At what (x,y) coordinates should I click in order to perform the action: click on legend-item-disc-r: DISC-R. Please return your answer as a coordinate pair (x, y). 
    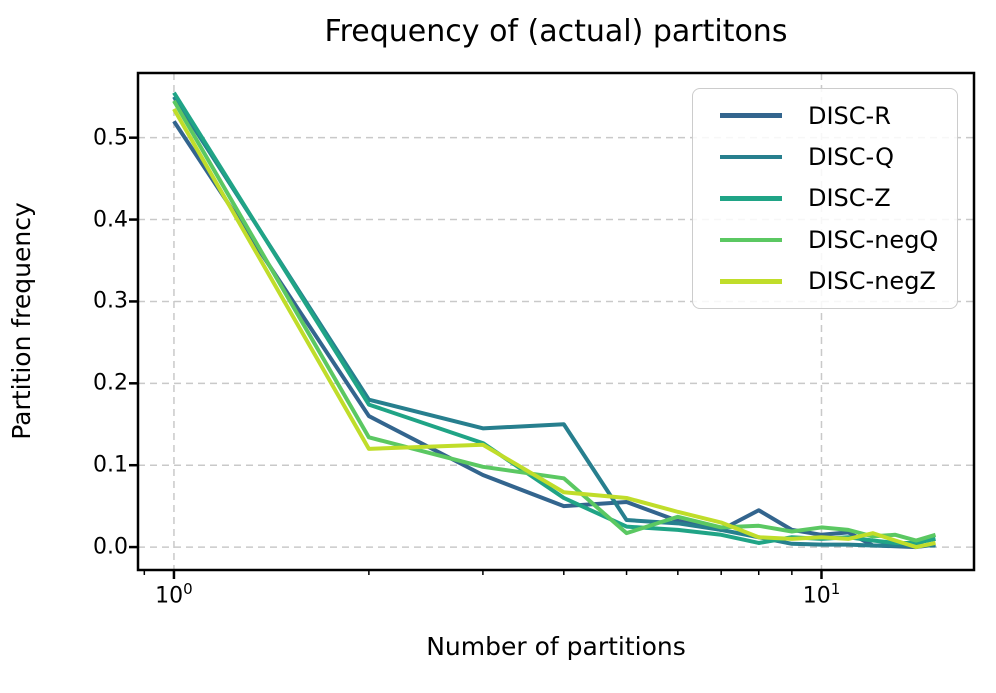
    Looking at the image, I should click on (825, 116).